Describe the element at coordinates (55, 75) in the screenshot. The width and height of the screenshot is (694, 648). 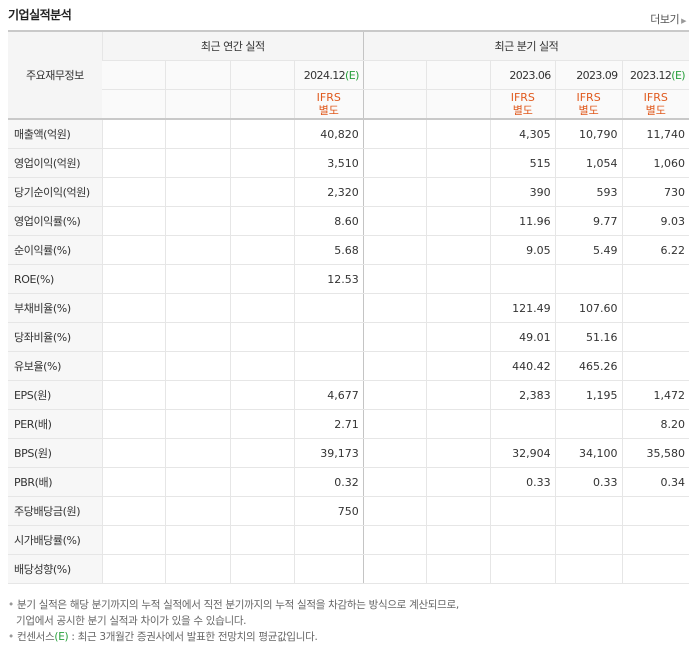
I see `row-header-label: 주요재무정보` at that location.